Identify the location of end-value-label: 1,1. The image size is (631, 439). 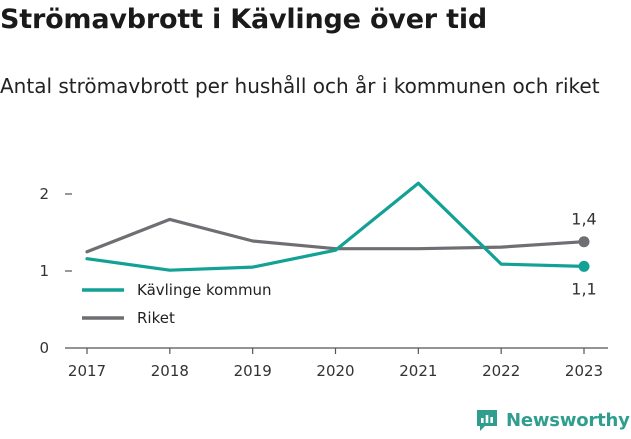
(583, 288).